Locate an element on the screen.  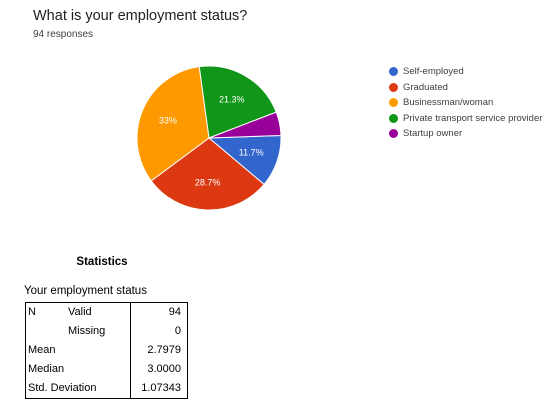
legend-label: Graduated is located at coordinates (425, 87).